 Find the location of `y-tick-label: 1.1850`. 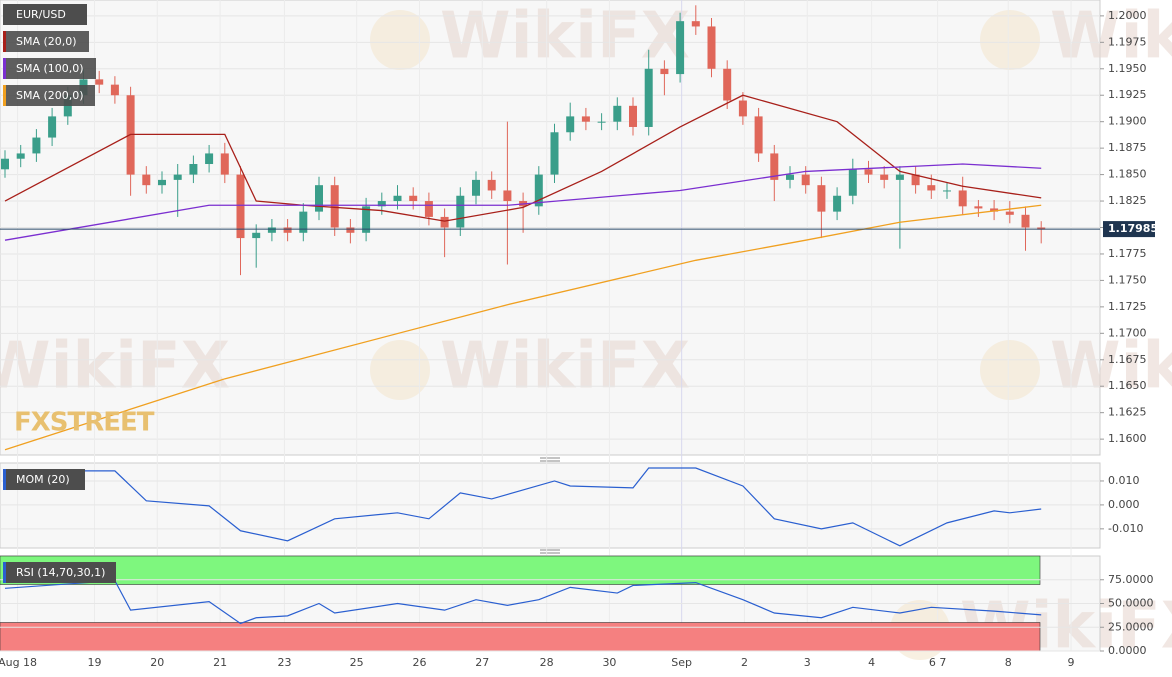

y-tick-label: 1.1850 is located at coordinates (1127, 174).